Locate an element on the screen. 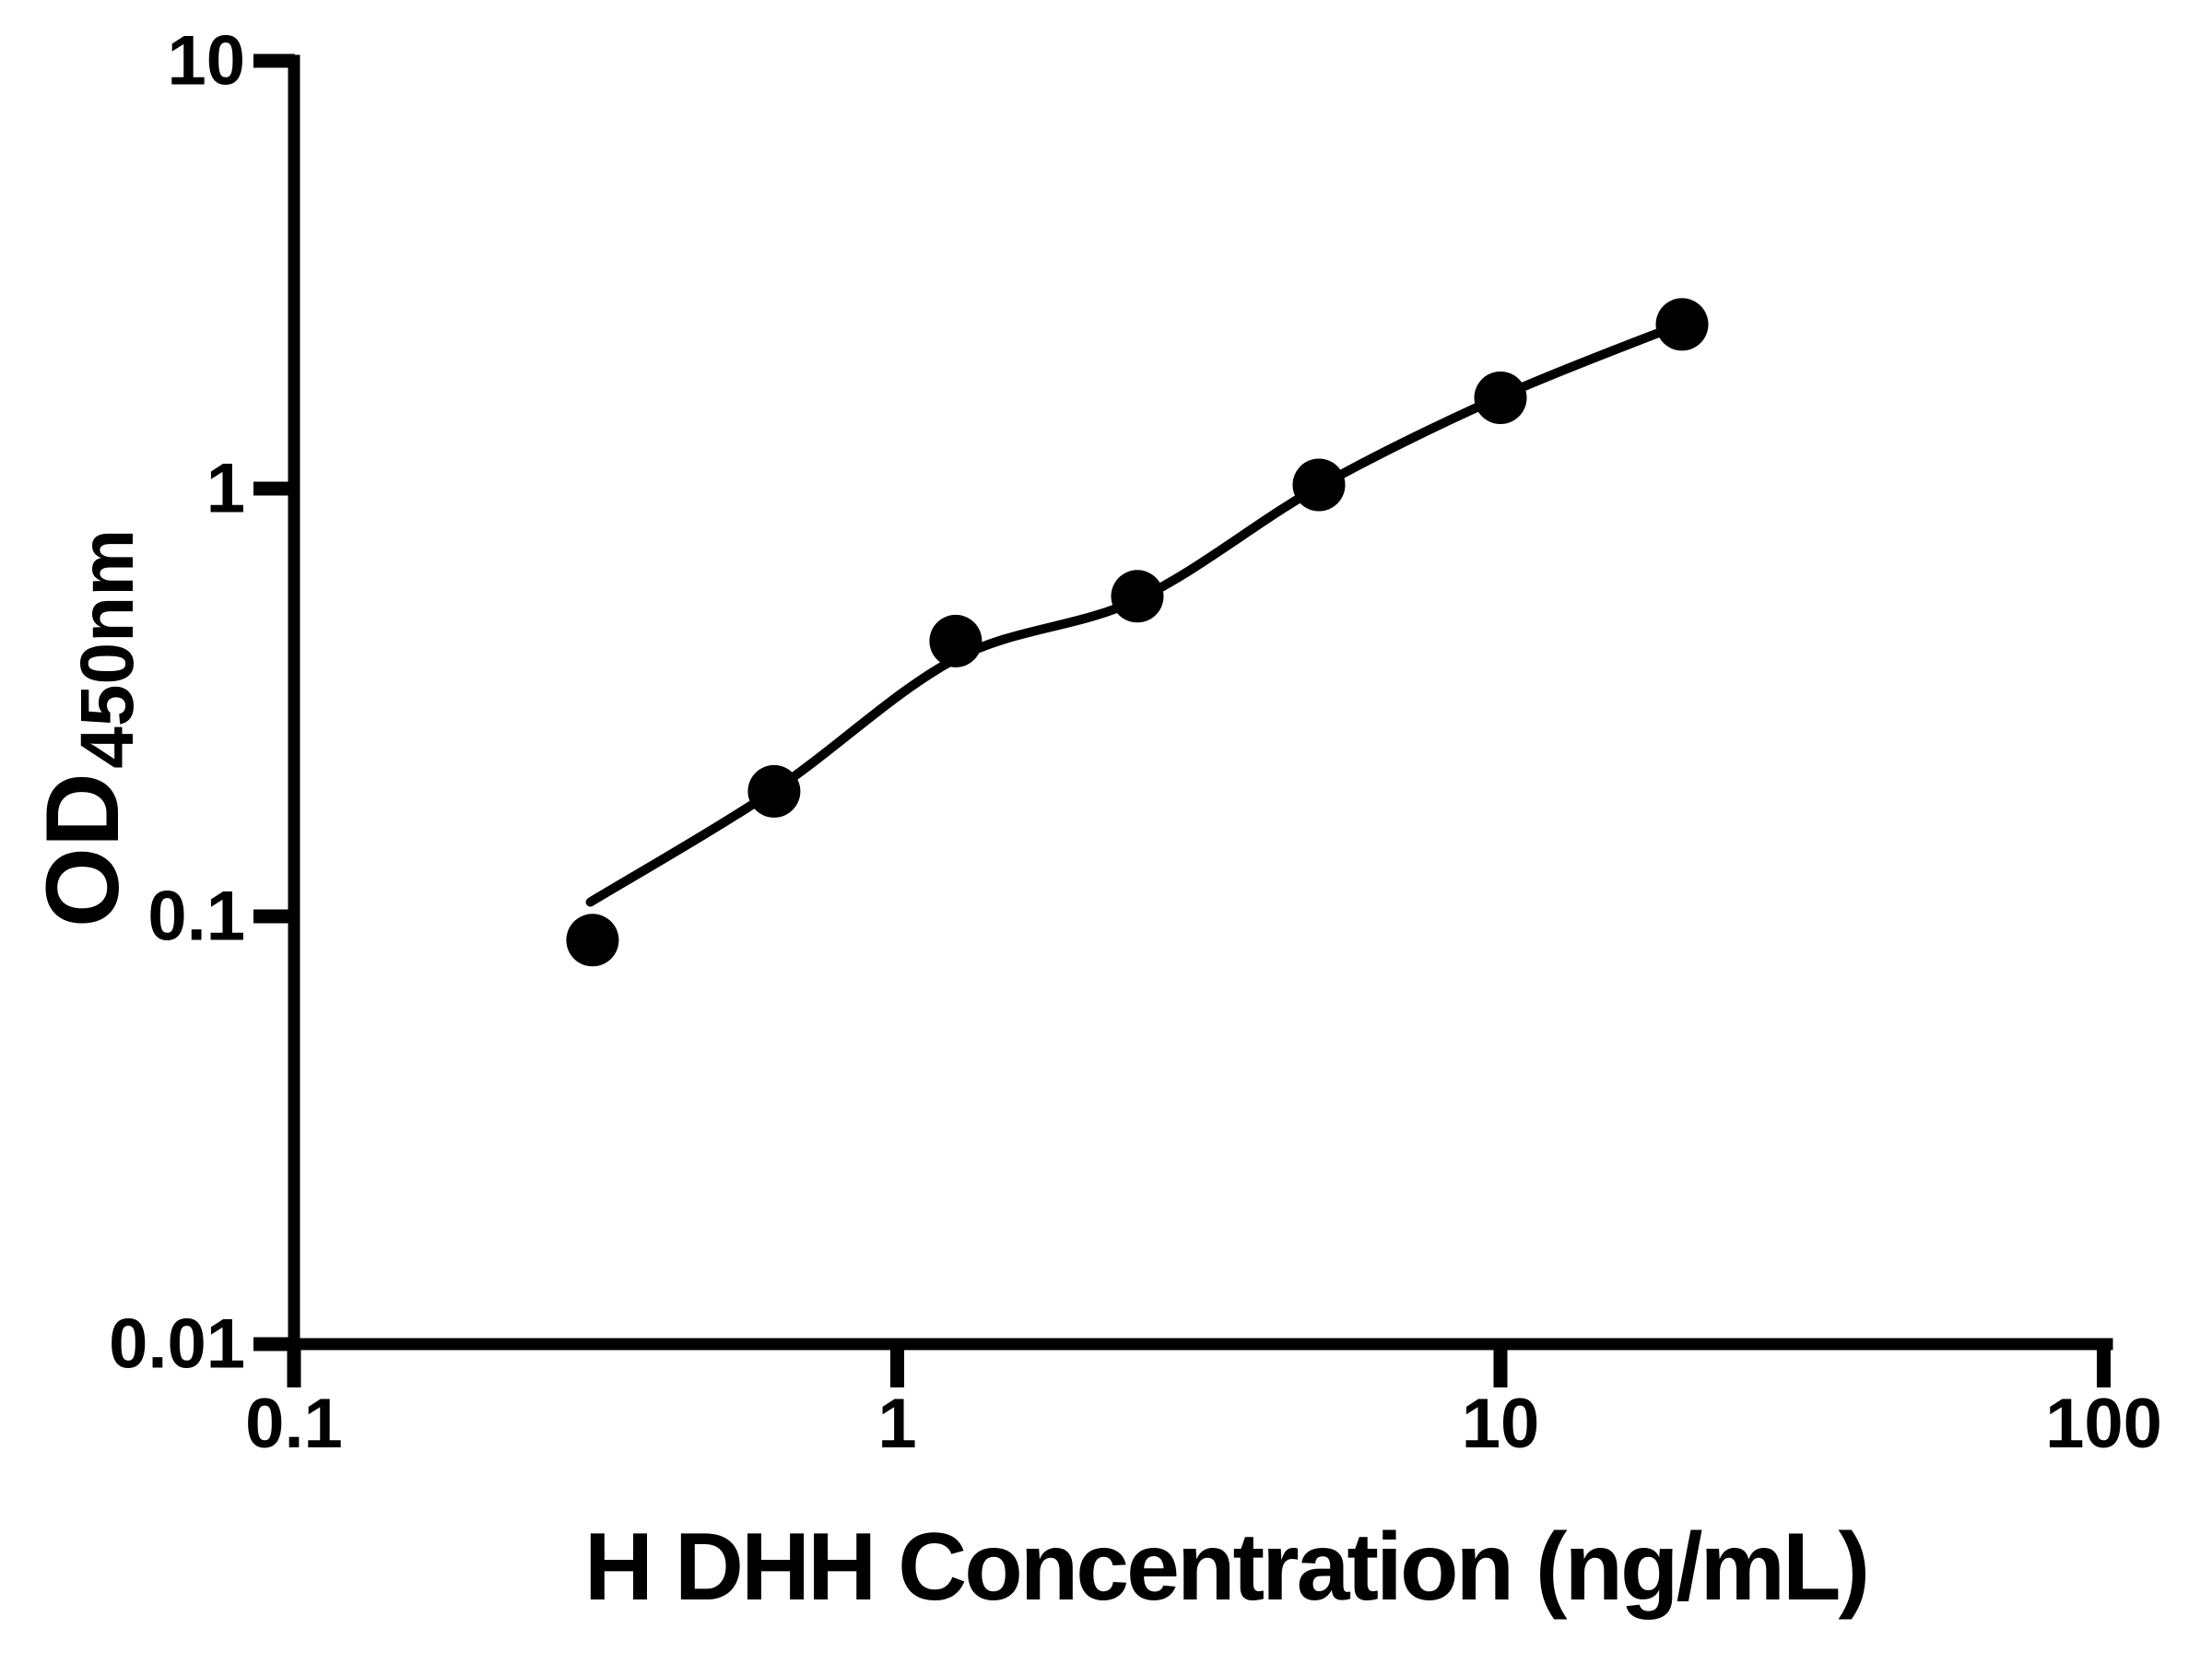 The image size is (2212, 1664). data-point-1.25 is located at coordinates (955, 640).